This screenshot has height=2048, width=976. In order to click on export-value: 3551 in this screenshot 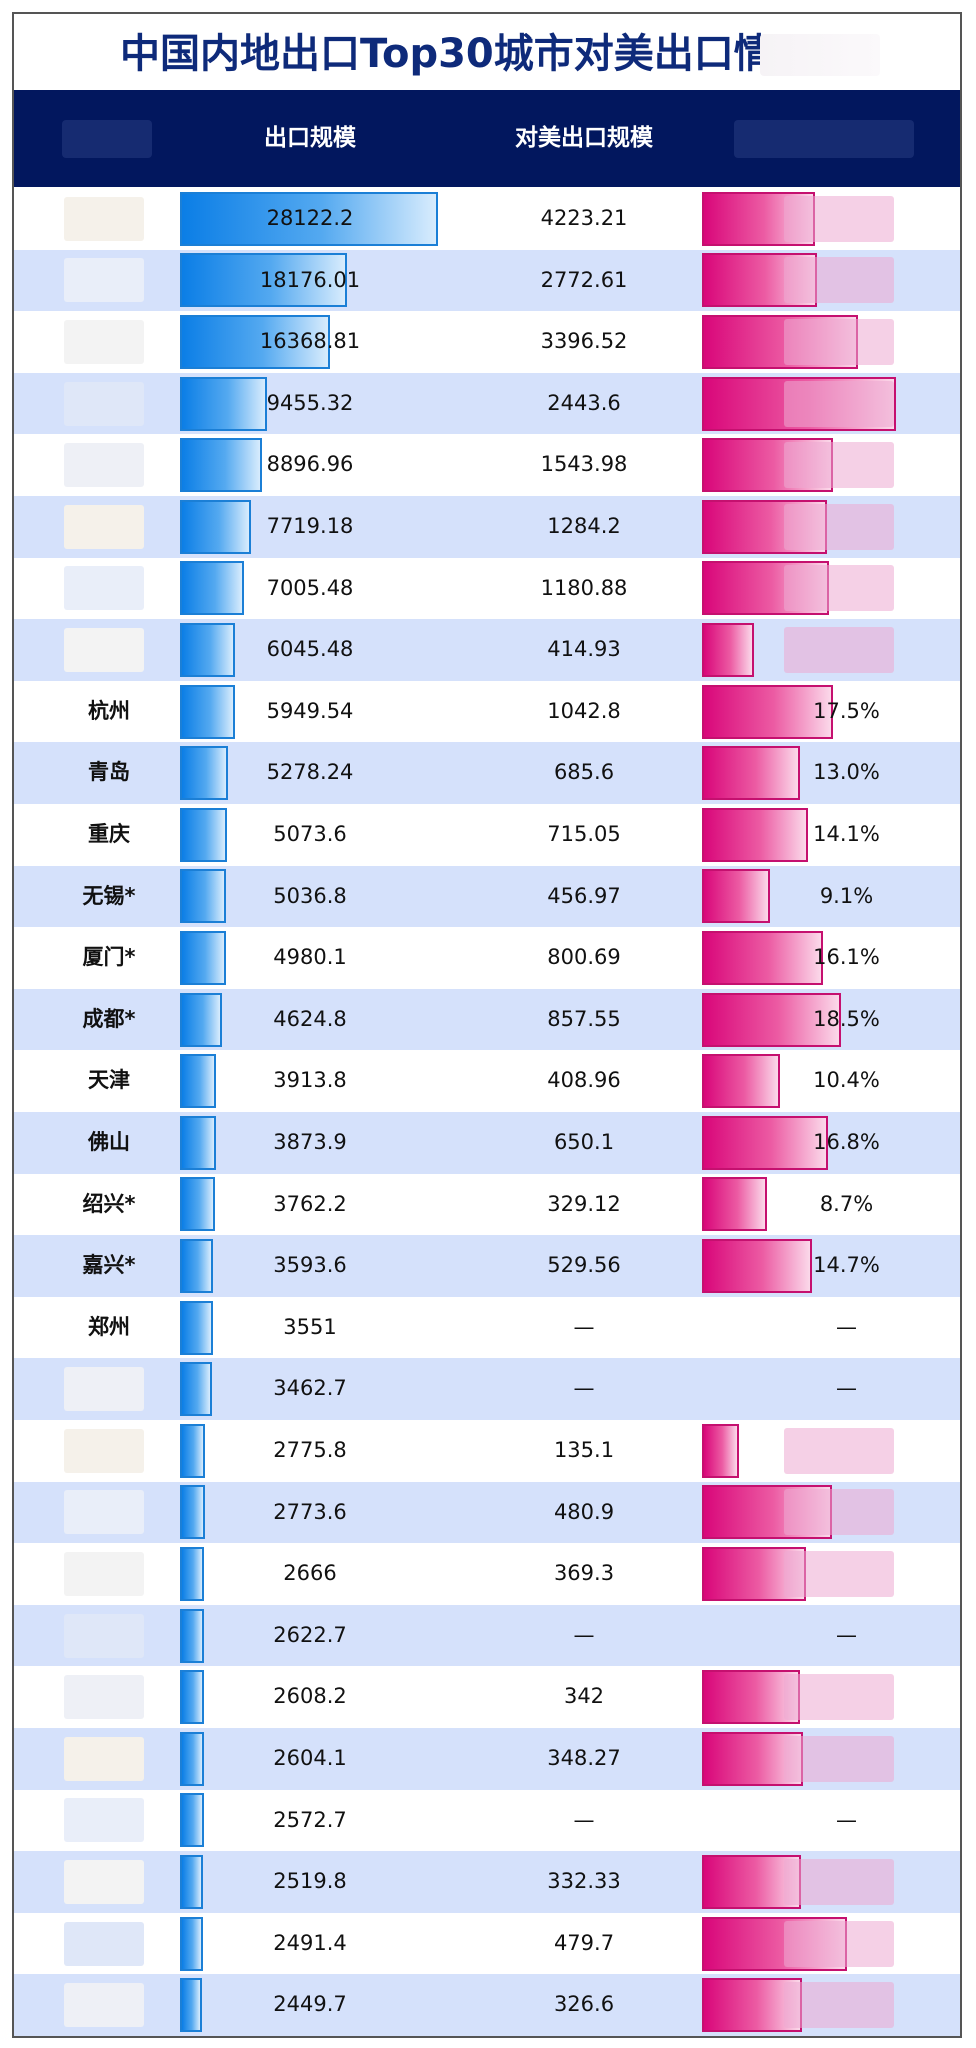, I will do `click(310, 1326)`.